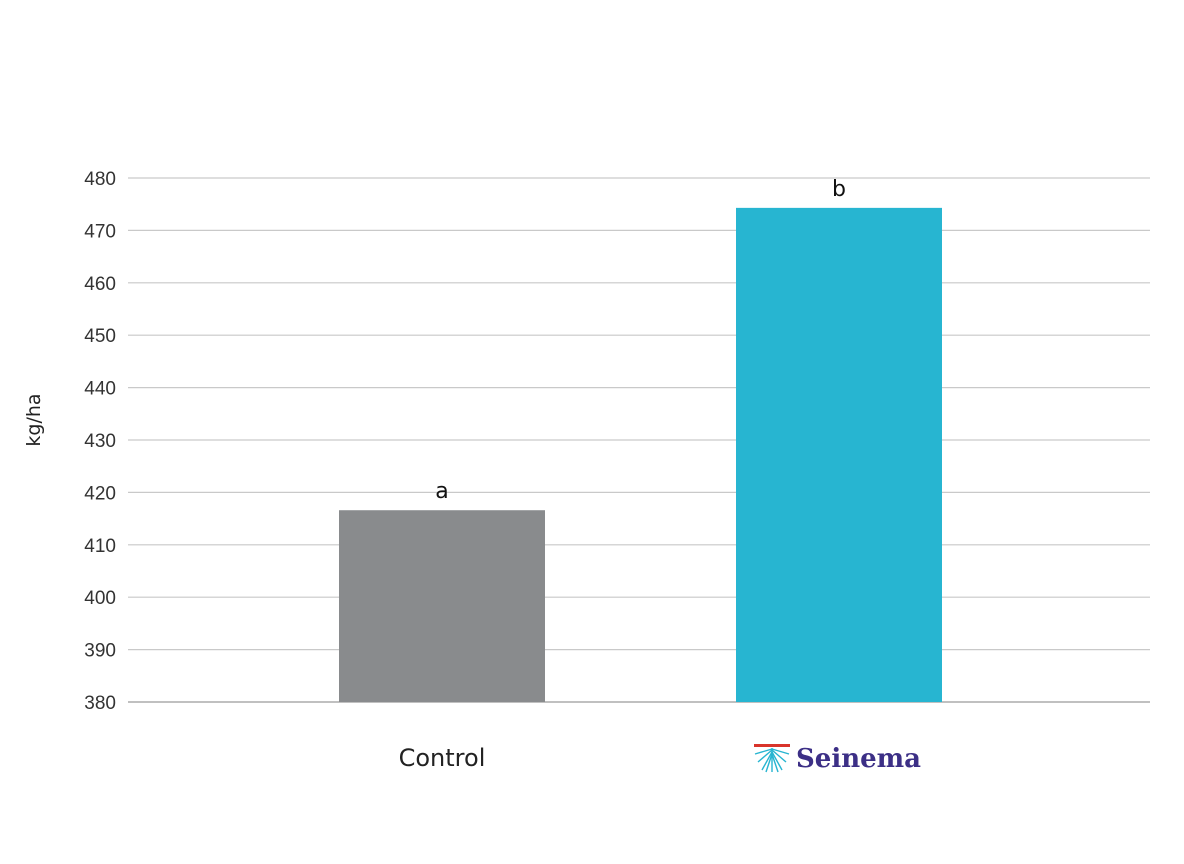 The width and height of the screenshot is (1184, 864). I want to click on y-tick-label: 380, so click(100, 703).